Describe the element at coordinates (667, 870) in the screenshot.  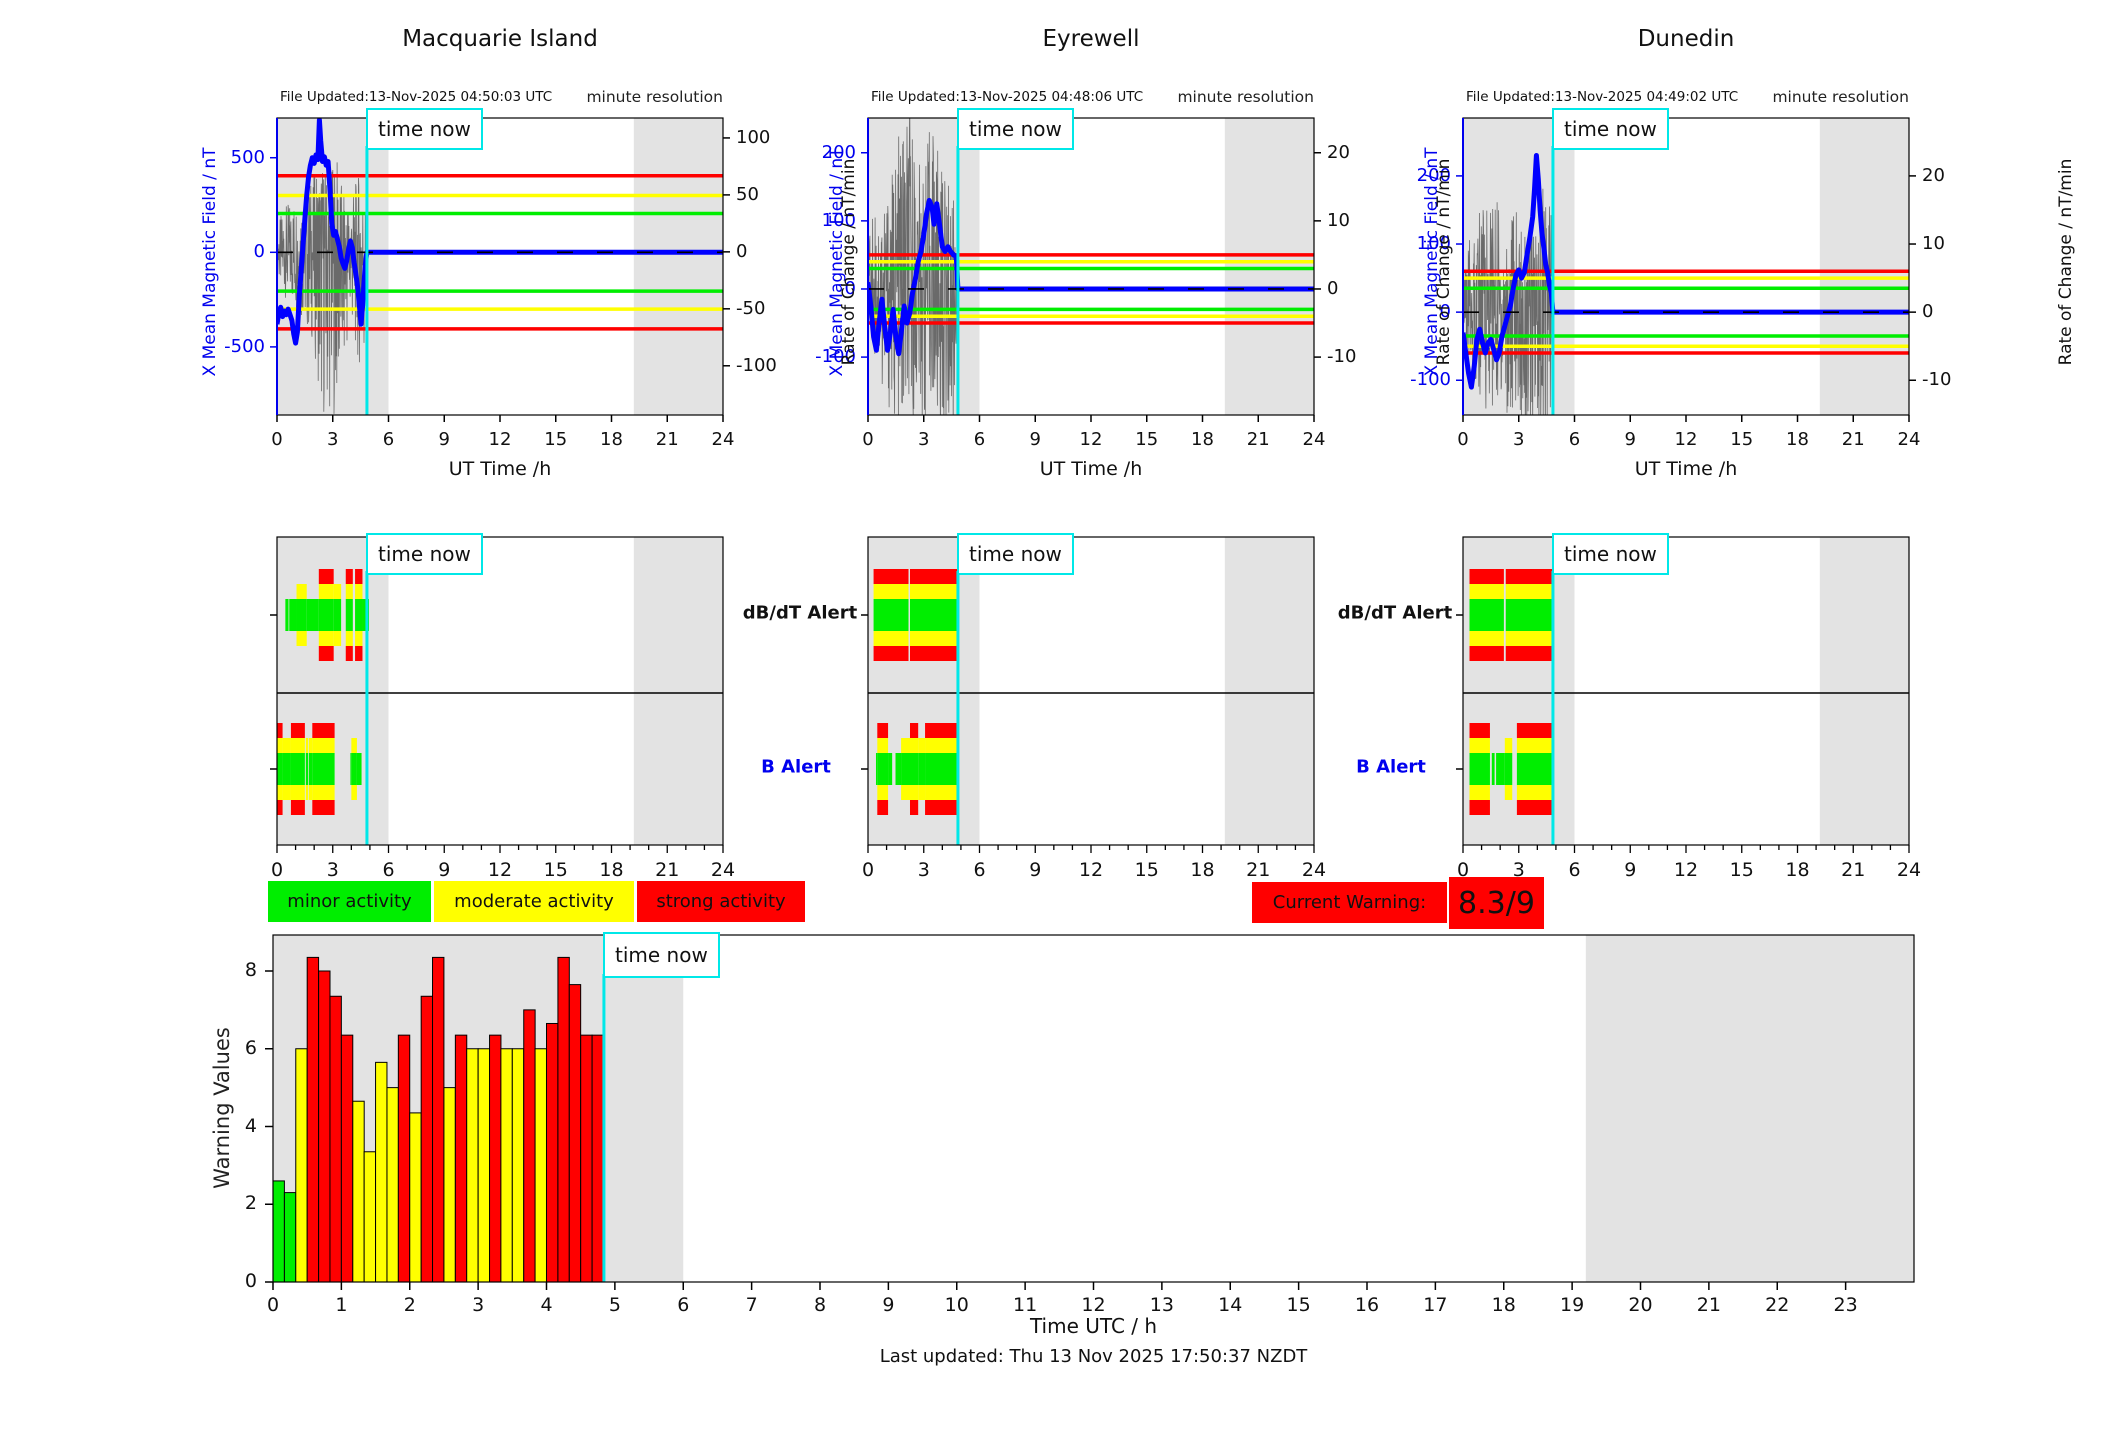
I see `alert-x-tick-label: 21` at that location.